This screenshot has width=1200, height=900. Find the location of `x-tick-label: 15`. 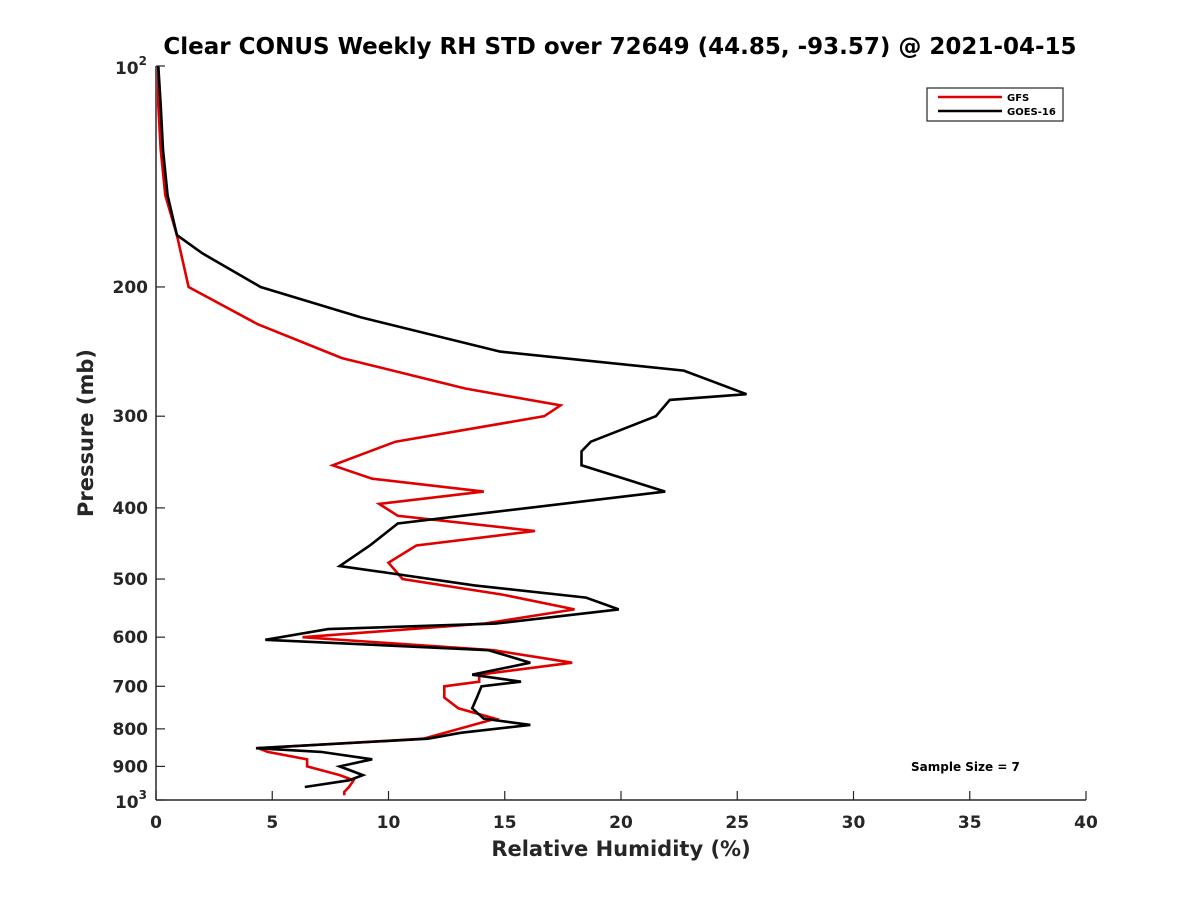

x-tick-label: 15 is located at coordinates (505, 823).